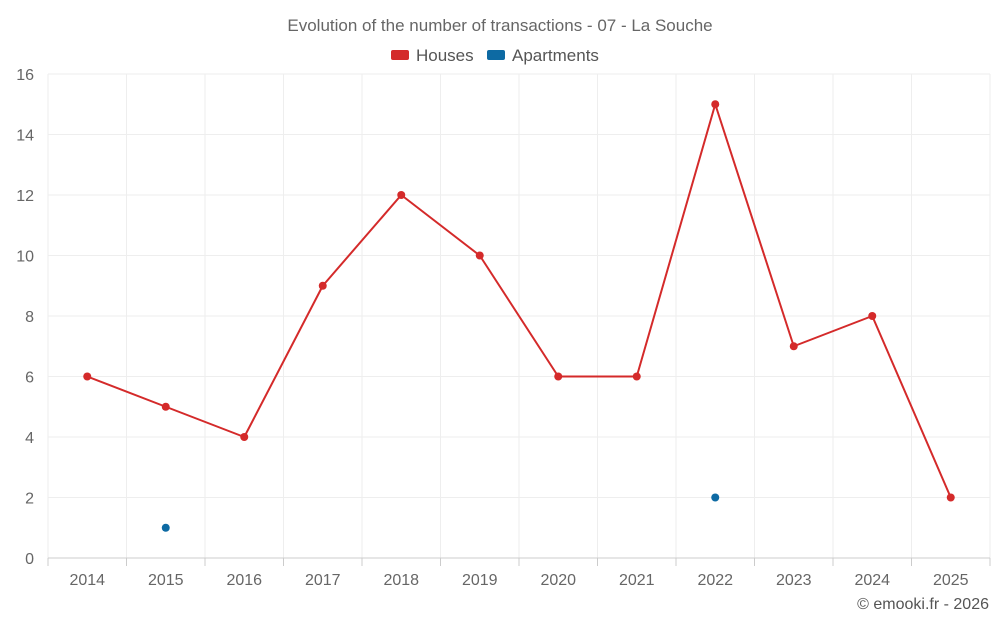 Image resolution: width=1000 pixels, height=625 pixels. I want to click on y-tick-label: 14, so click(25, 136).